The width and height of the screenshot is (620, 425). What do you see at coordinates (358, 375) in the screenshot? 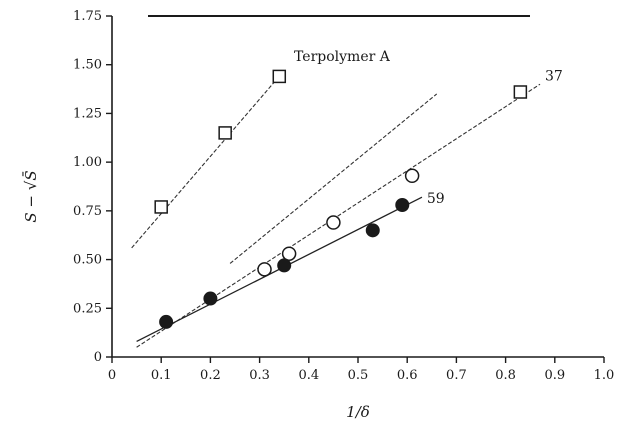
I see `x-tick-label: 0.5` at bounding box center [358, 375].